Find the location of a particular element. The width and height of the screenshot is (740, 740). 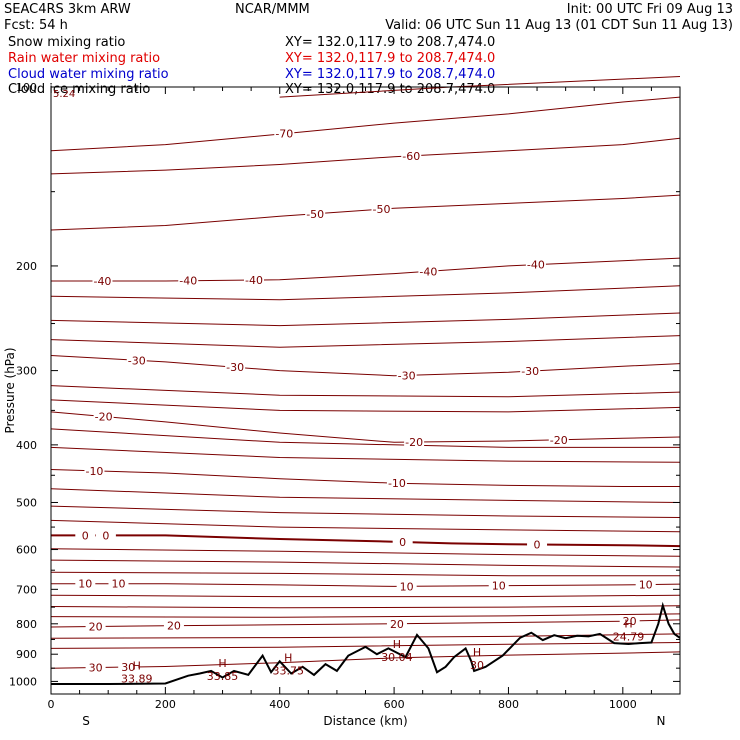

y-top-label: 100 is located at coordinates (26, 87).